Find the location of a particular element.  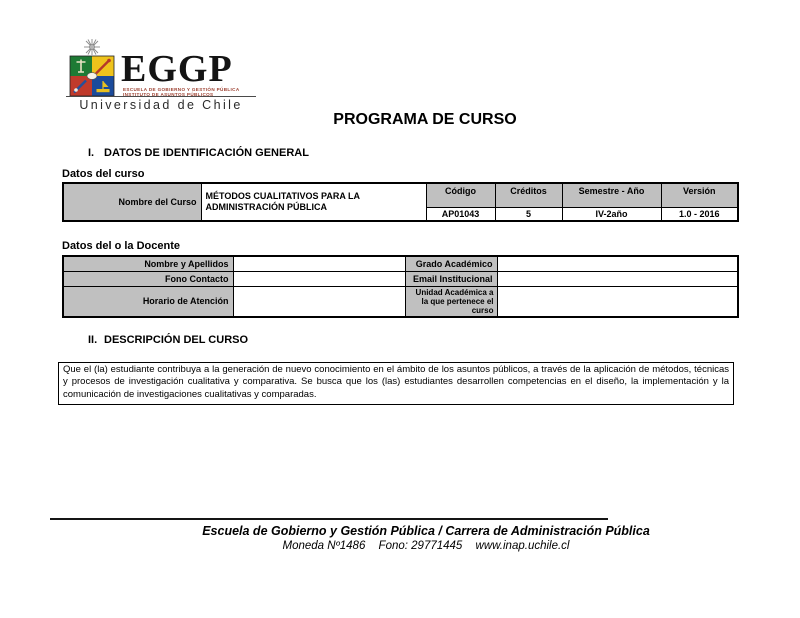

table-row: AP01043 5 IV-2año 1.0 - 2016 is located at coordinates (401, 213).